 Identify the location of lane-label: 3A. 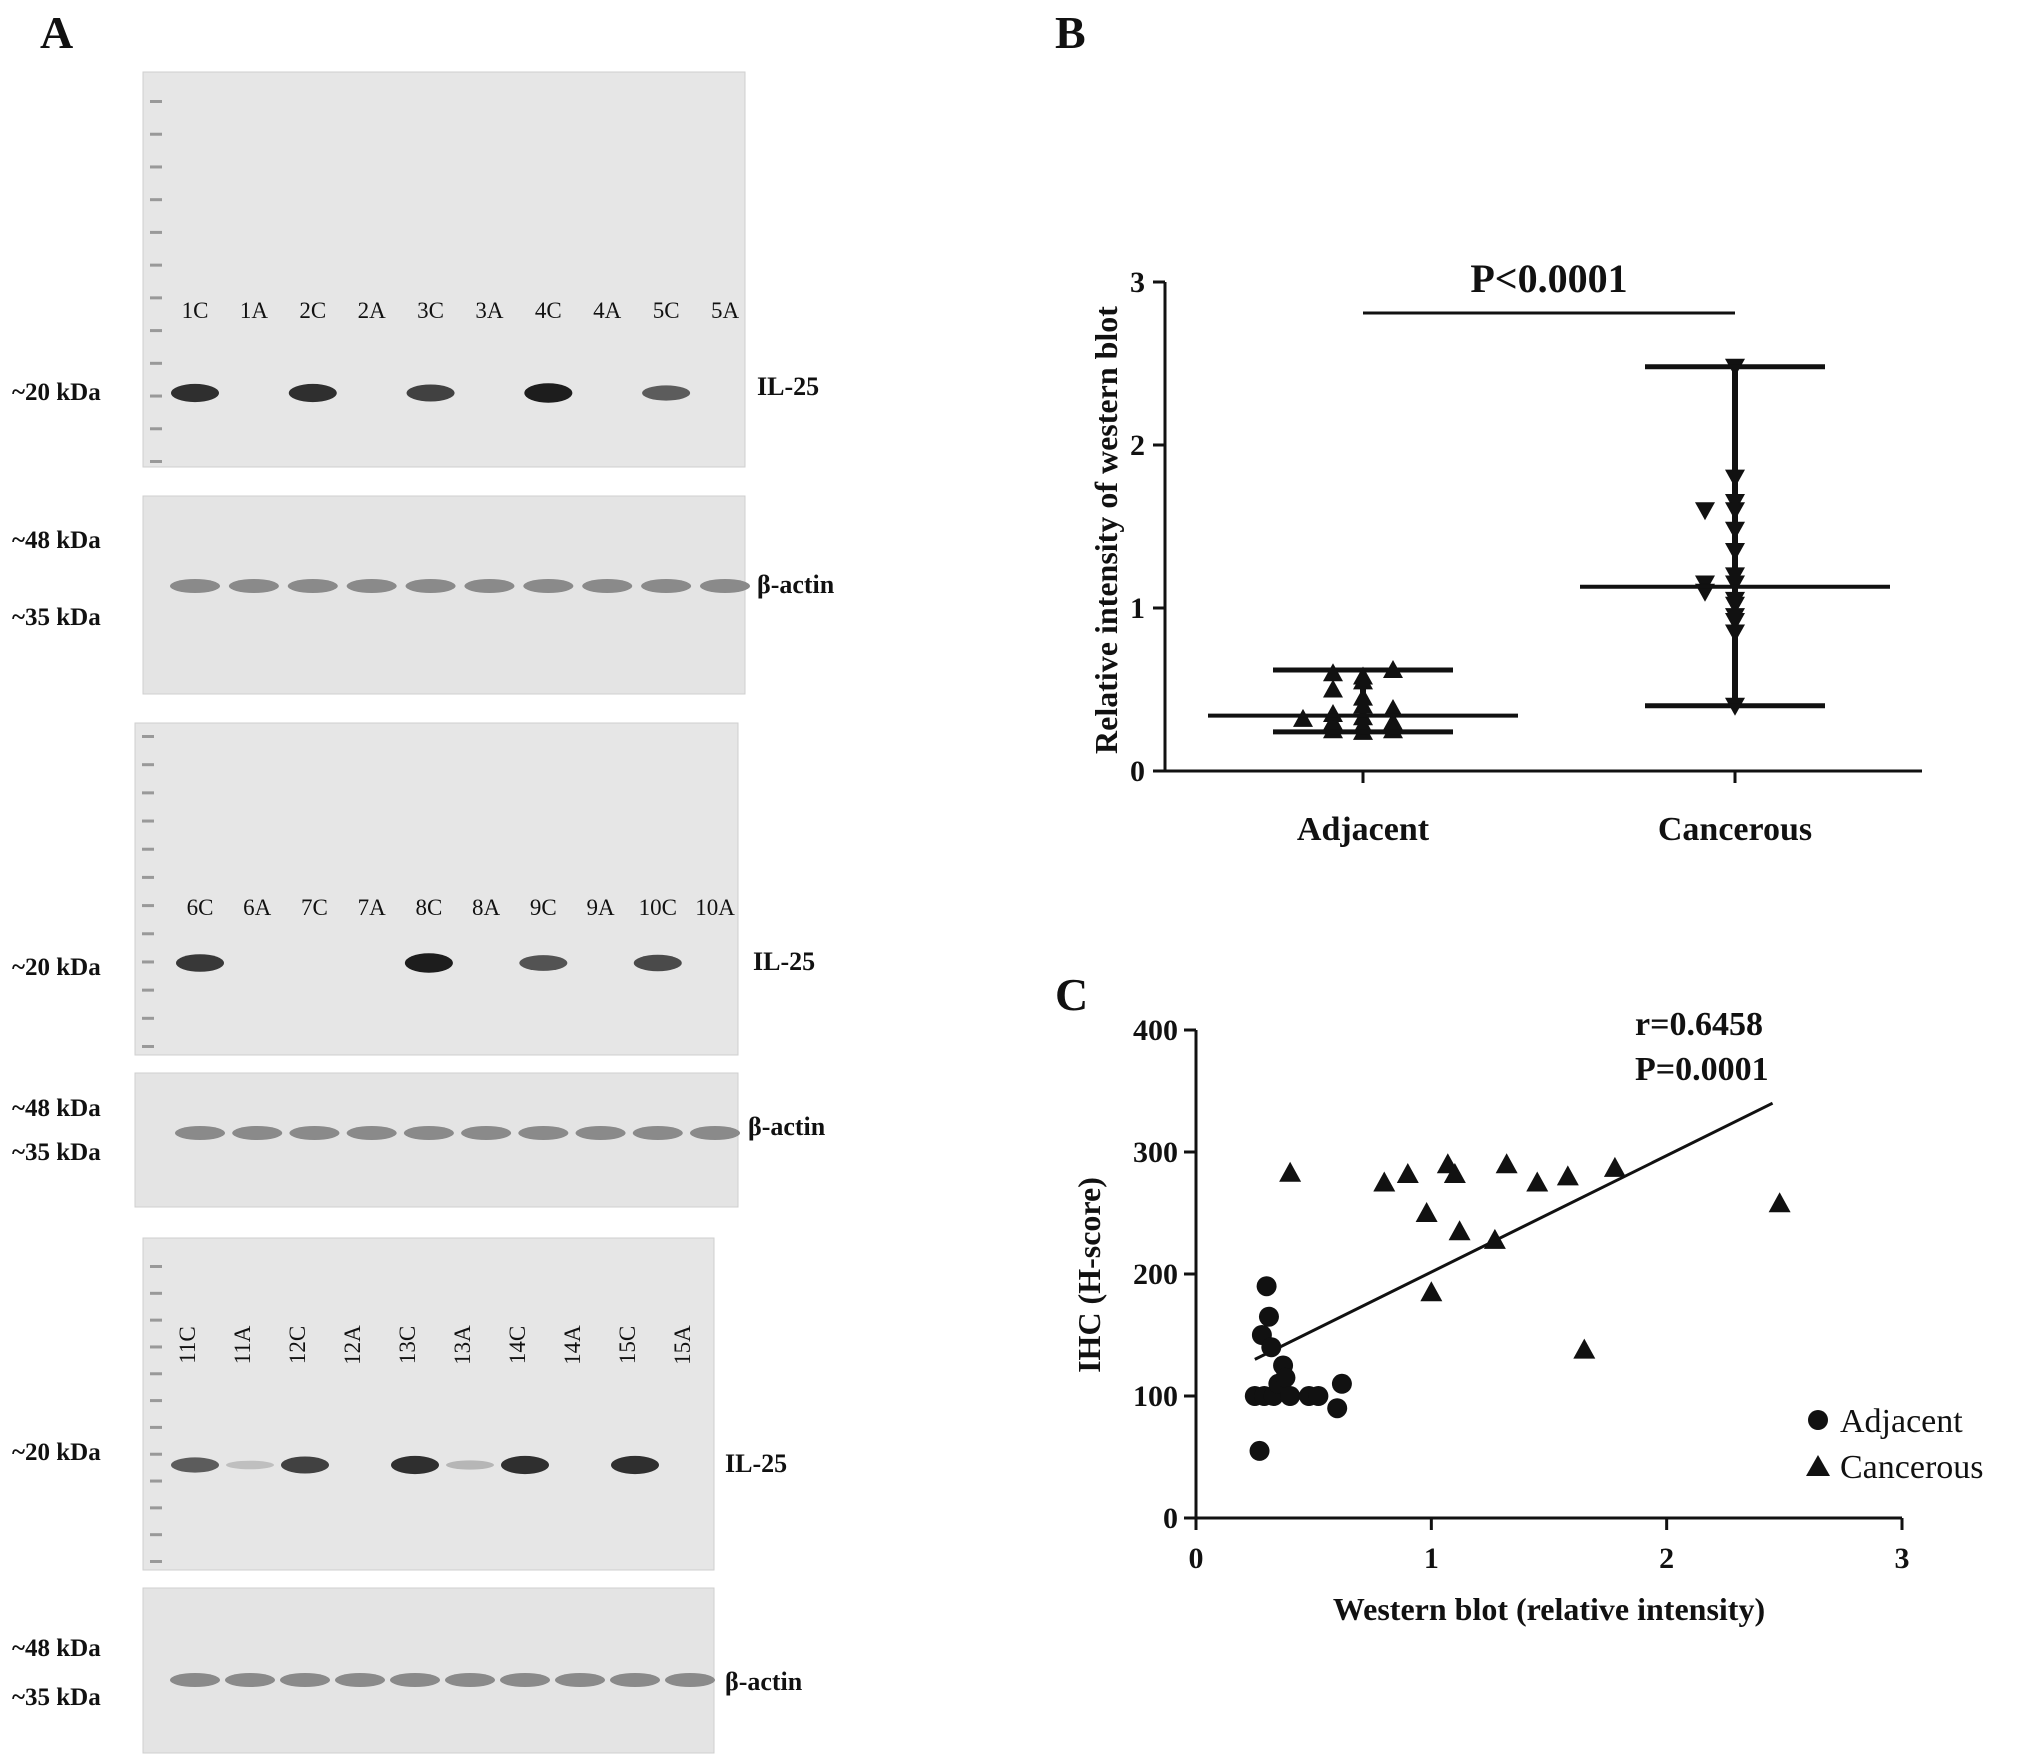
(489, 310).